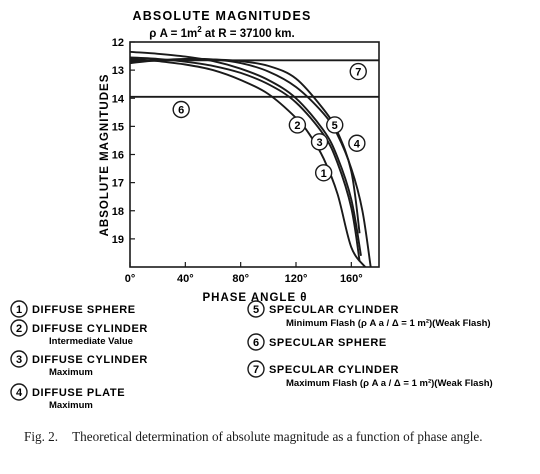  Describe the element at coordinates (173, 34) in the screenshot. I see `subtitle-part-a: ρ A = 1m` at that location.